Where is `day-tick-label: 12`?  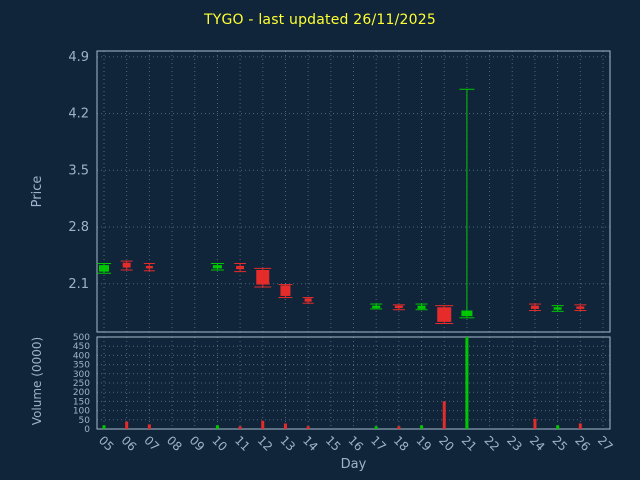
day-tick-label: 12 is located at coordinates (265, 443).